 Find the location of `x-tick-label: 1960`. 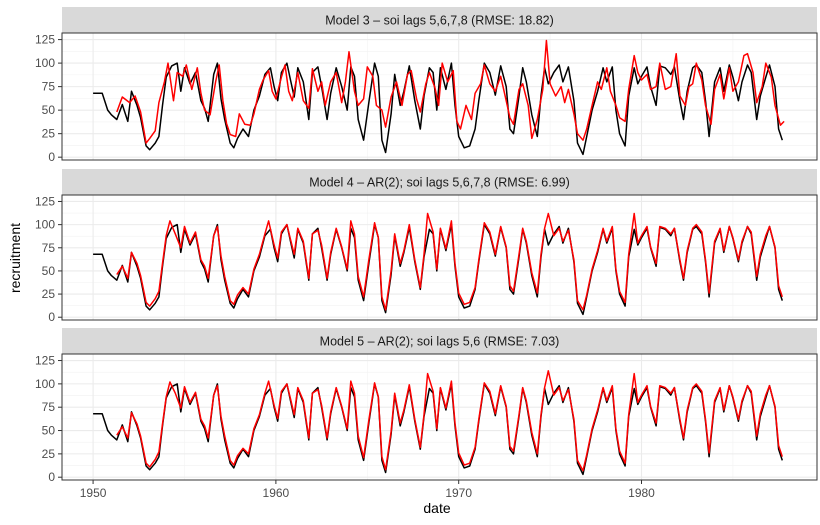

x-tick-label: 1960 is located at coordinates (276, 493).